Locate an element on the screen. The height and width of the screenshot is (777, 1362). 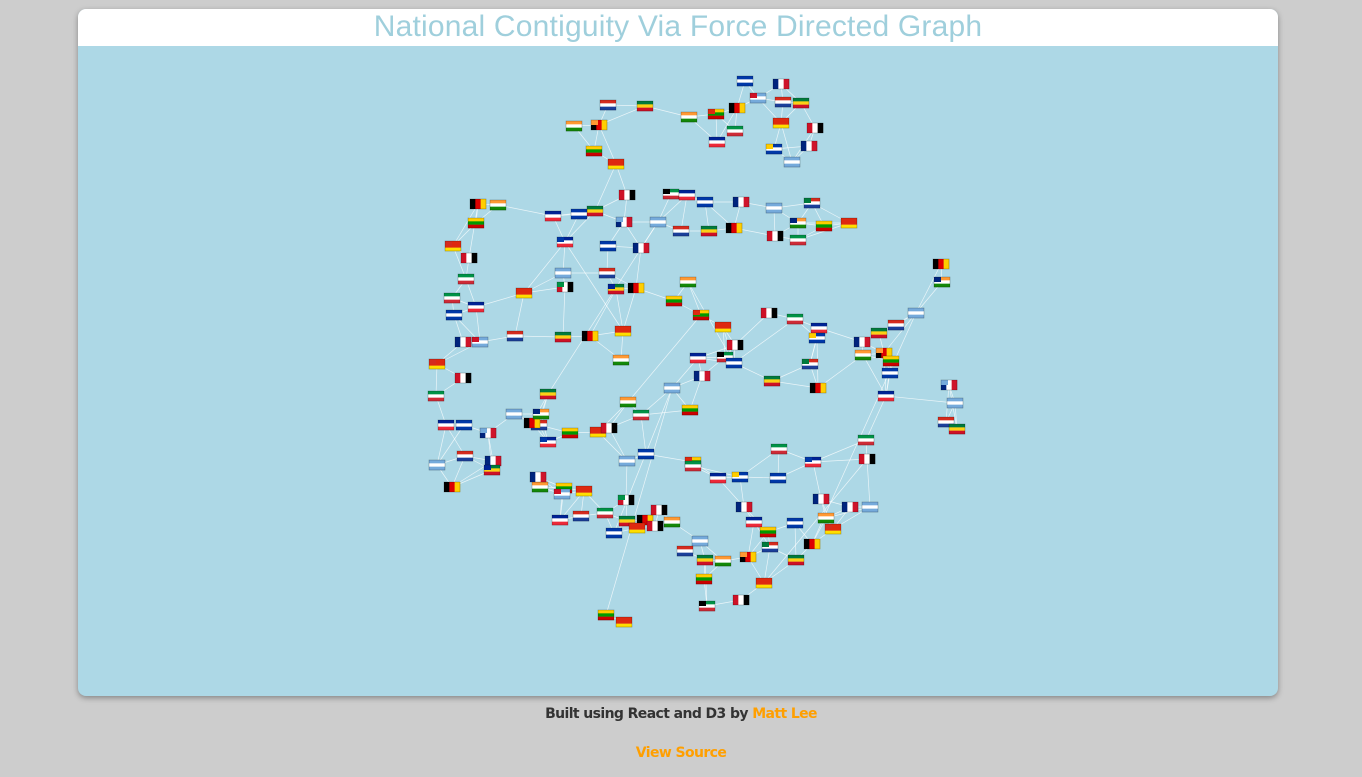
view-source-link: View Source is located at coordinates (681, 753).